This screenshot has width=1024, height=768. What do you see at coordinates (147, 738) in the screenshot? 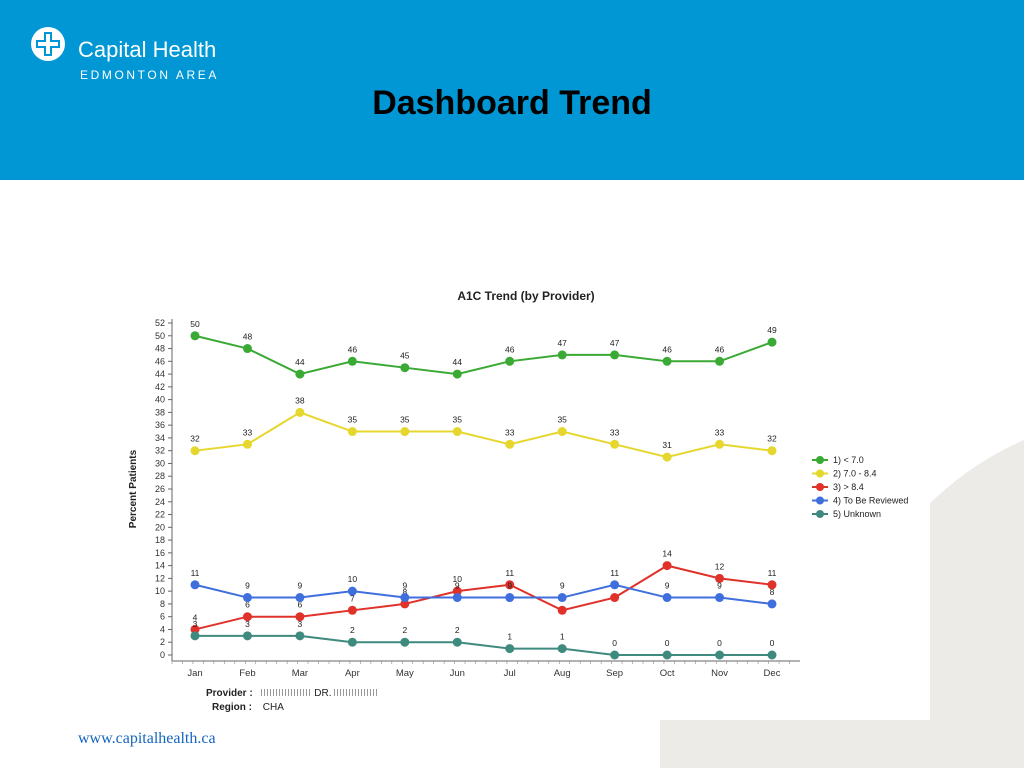
I see `footer-url-link: www.capitalhealth.ca` at bounding box center [147, 738].